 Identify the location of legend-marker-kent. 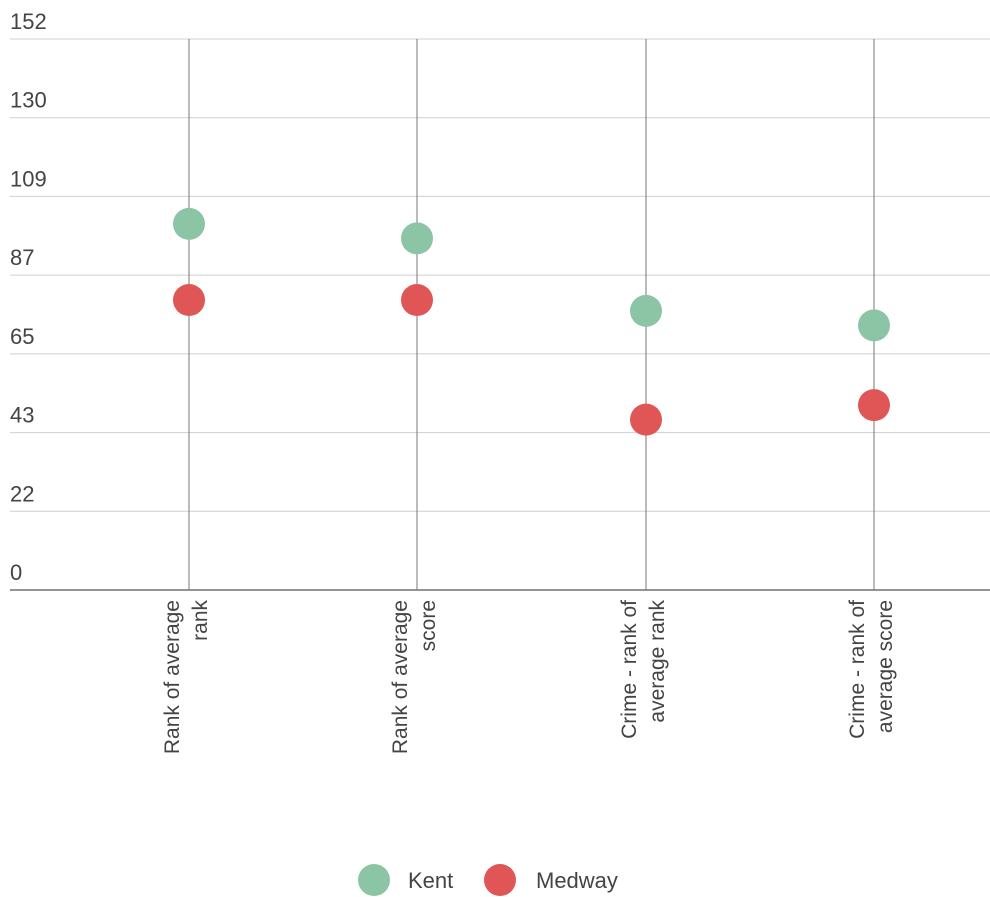
(374, 880).